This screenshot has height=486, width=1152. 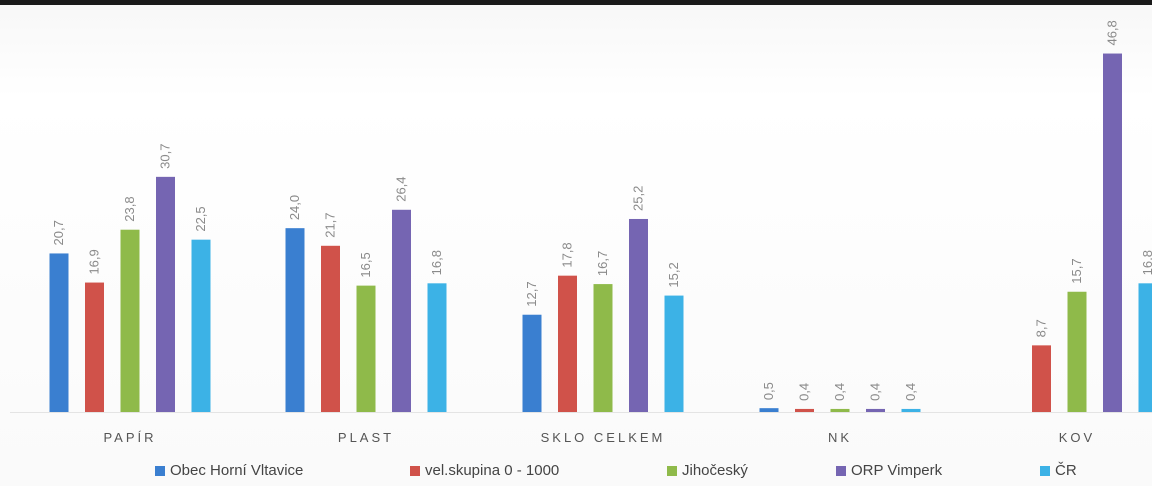 What do you see at coordinates (200, 218) in the screenshot?
I see `data-label-0-4: 22,5` at bounding box center [200, 218].